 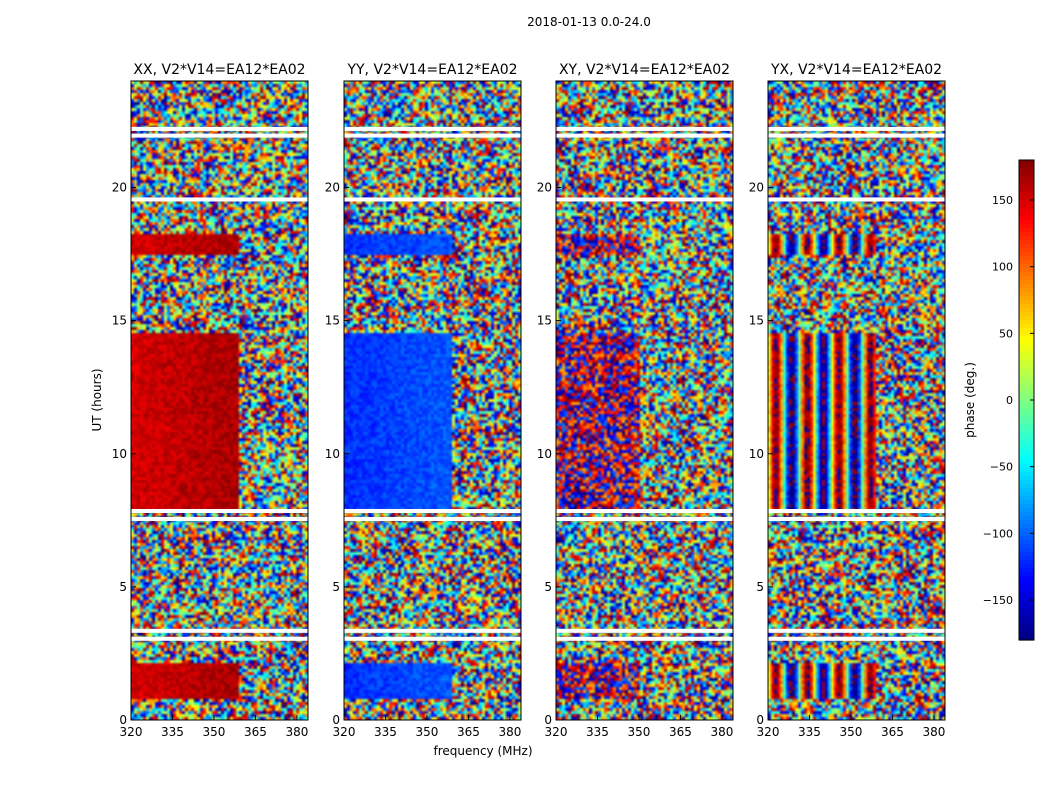 What do you see at coordinates (680, 732) in the screenshot?
I see `x-tick-label: 365` at bounding box center [680, 732].